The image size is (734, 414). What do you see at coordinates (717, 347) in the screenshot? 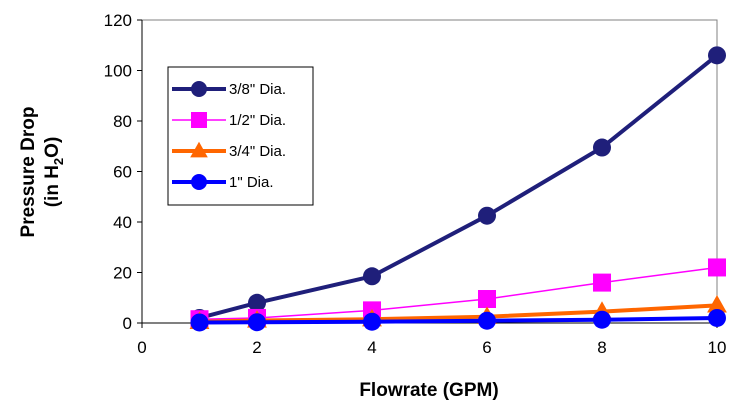
I see `x-tick-label: 10` at bounding box center [717, 347].